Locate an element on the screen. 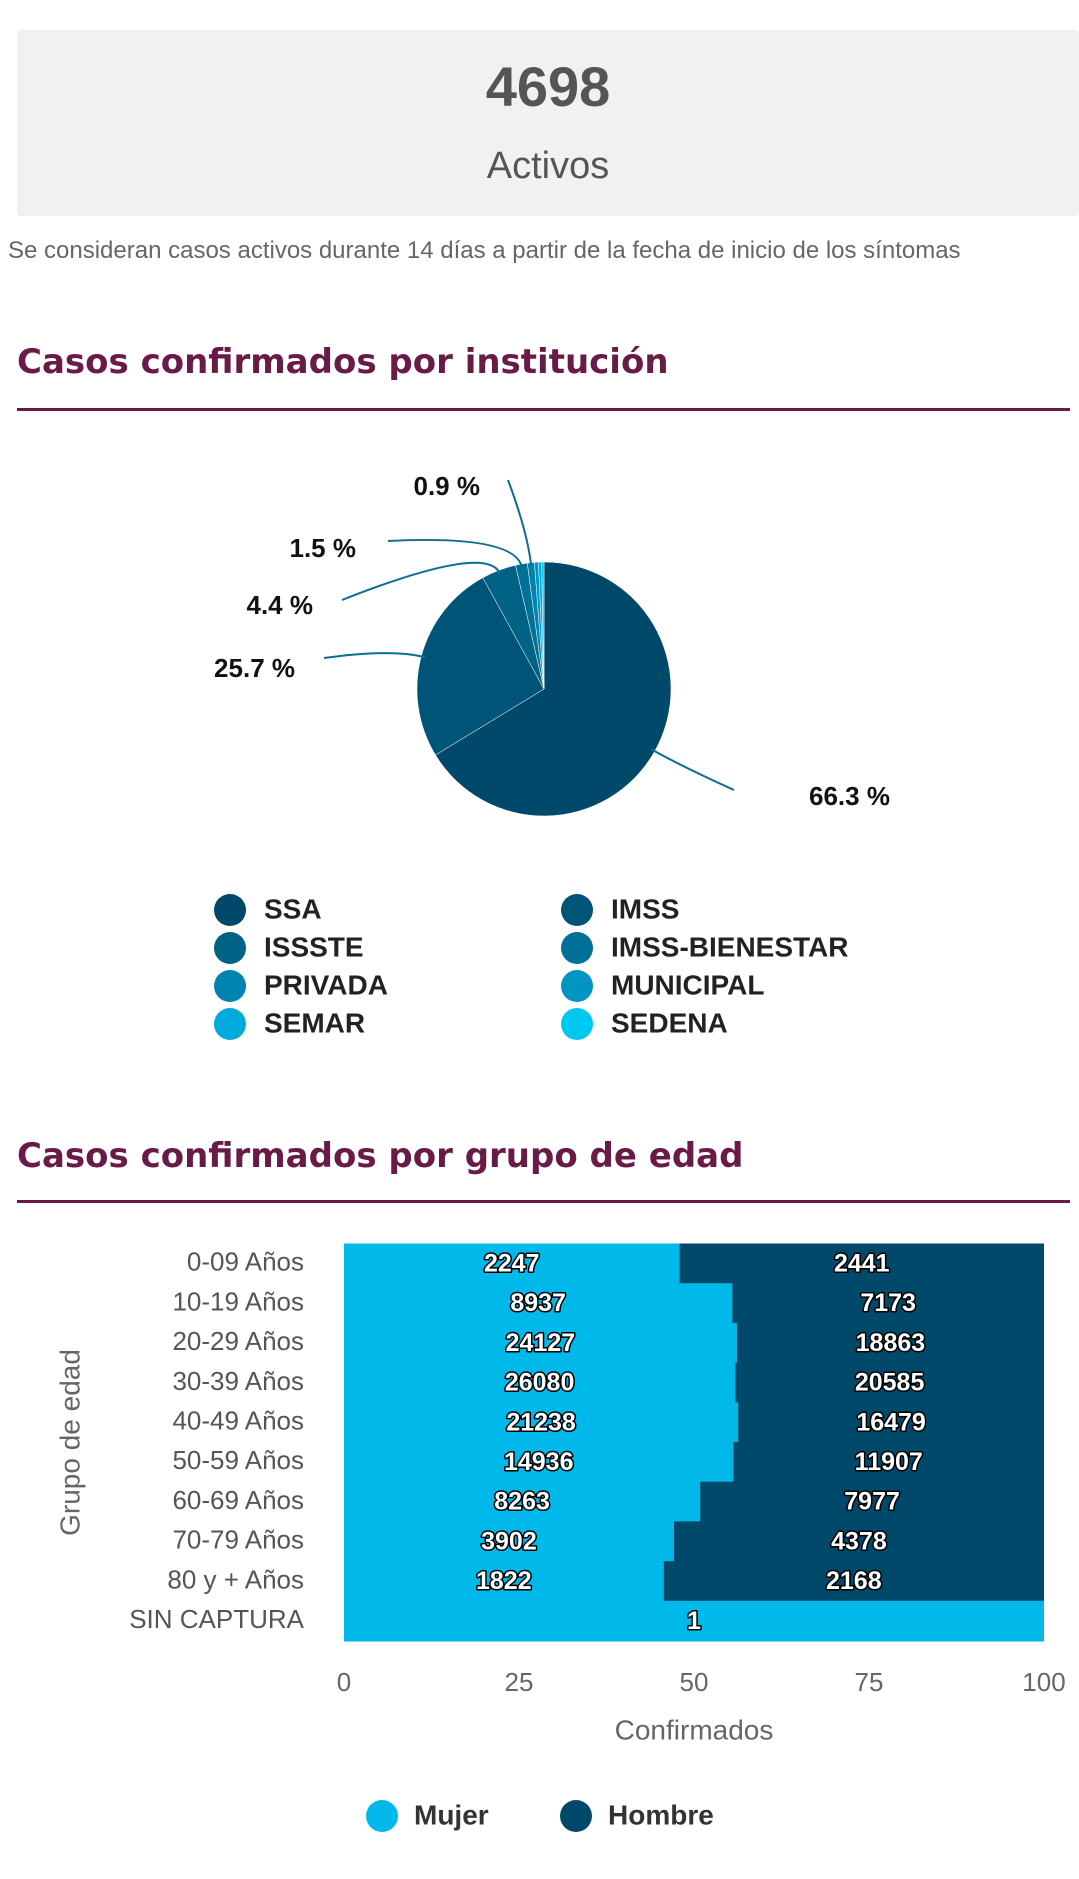  y-tick-label: 10-19 Años is located at coordinates (238, 1301).